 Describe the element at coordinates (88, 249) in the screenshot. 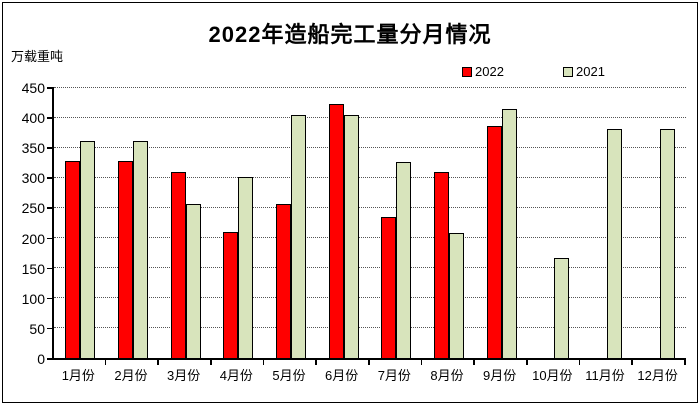

I see `bar-2021-1月份` at that location.